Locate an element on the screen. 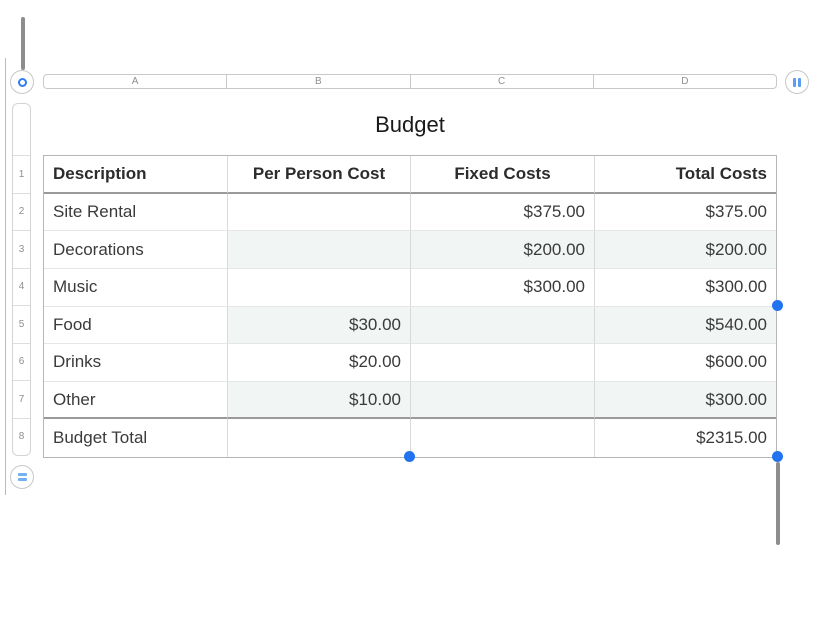 The height and width of the screenshot is (633, 820). add-row-button is located at coordinates (22, 477).